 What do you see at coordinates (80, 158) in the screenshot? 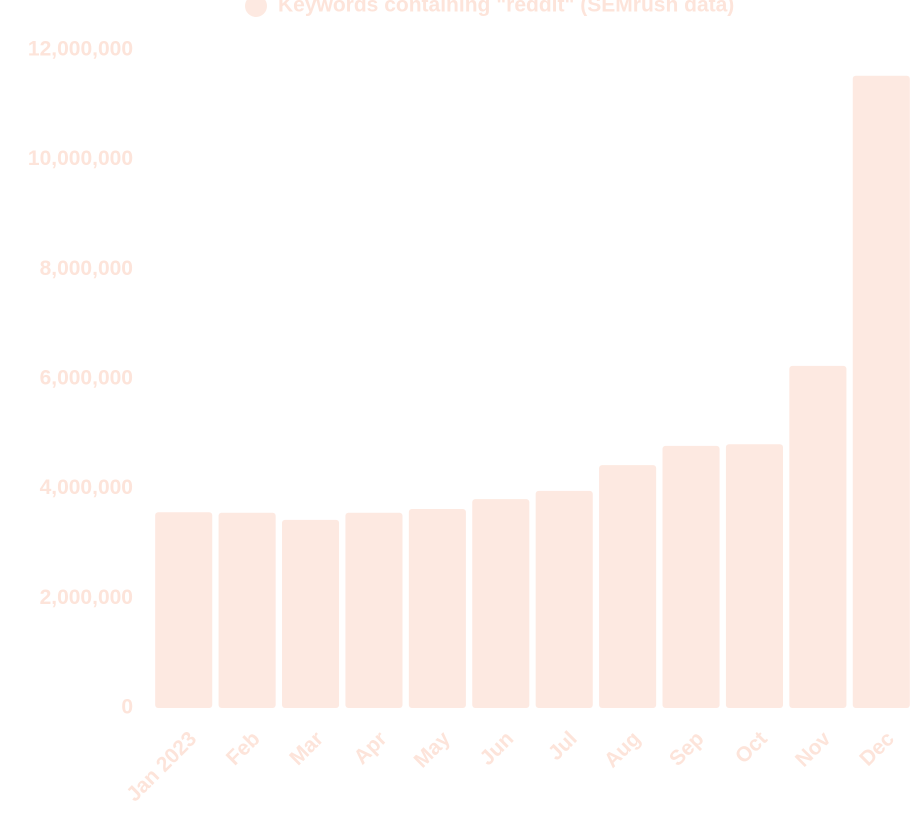
I see `y-tick-label: 10,000,000` at bounding box center [80, 158].